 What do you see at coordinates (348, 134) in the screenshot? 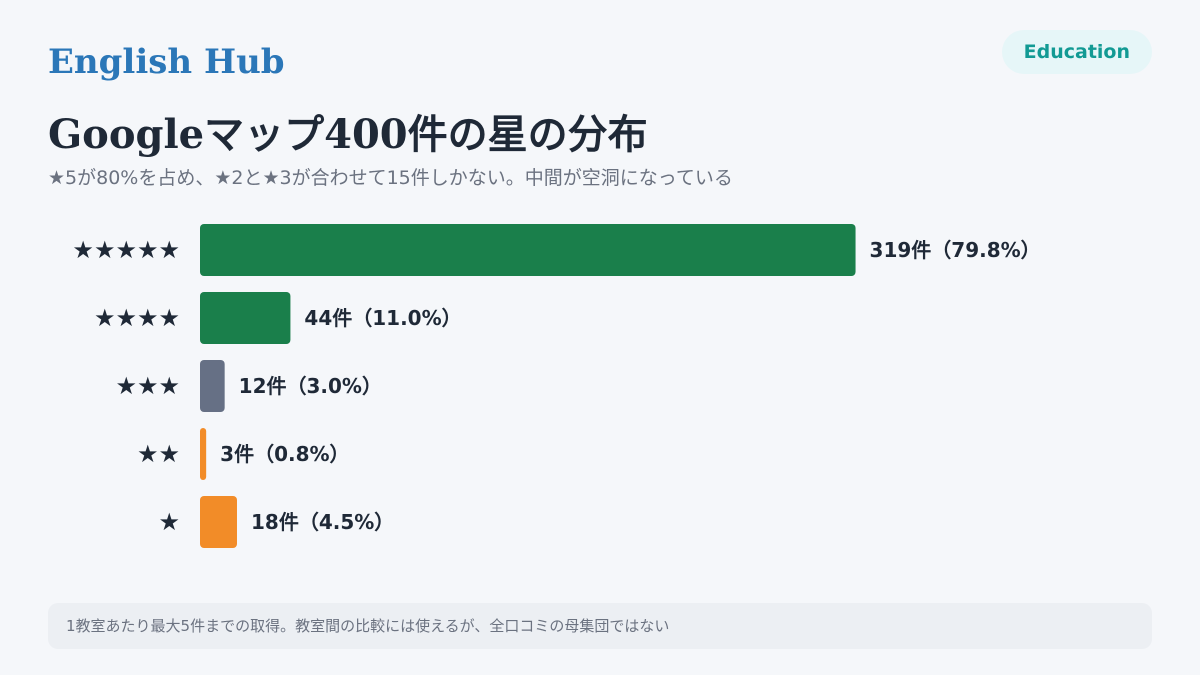
I see `chart-title: Googleマップ400件の星の分布` at bounding box center [348, 134].